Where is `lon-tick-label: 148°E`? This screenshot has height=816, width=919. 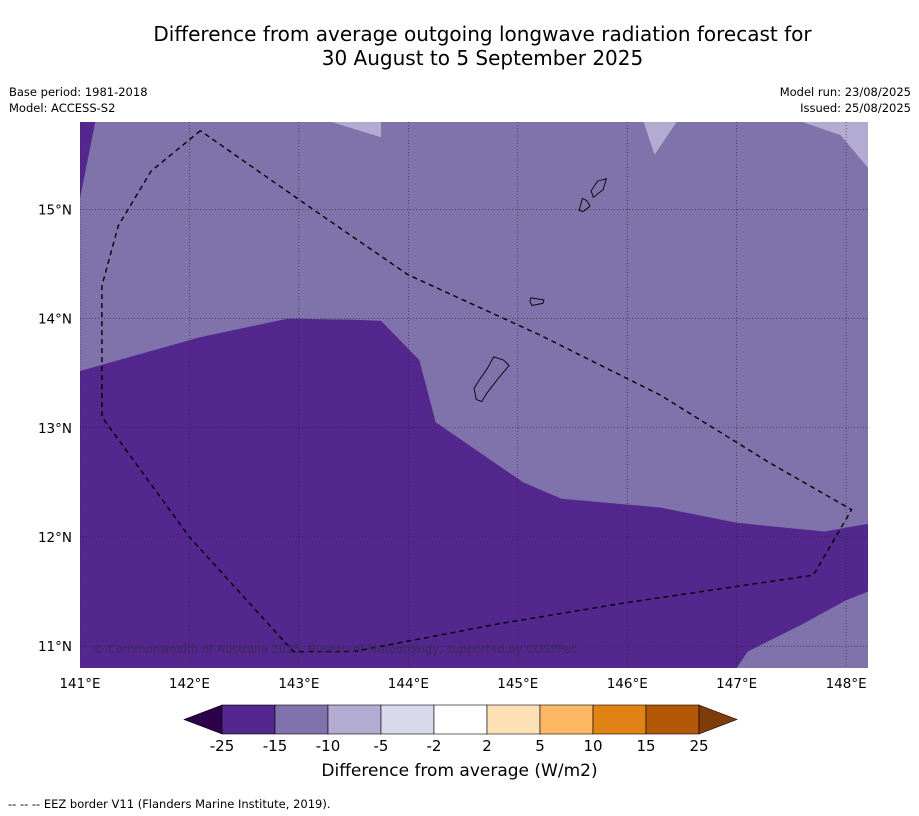 lon-tick-label: 148°E is located at coordinates (846, 684).